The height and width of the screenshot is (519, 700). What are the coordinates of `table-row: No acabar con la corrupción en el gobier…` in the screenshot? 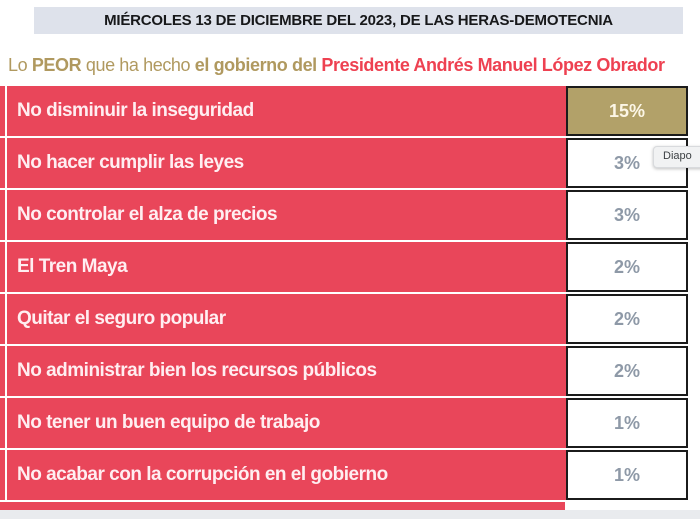 It's located at (344, 475).